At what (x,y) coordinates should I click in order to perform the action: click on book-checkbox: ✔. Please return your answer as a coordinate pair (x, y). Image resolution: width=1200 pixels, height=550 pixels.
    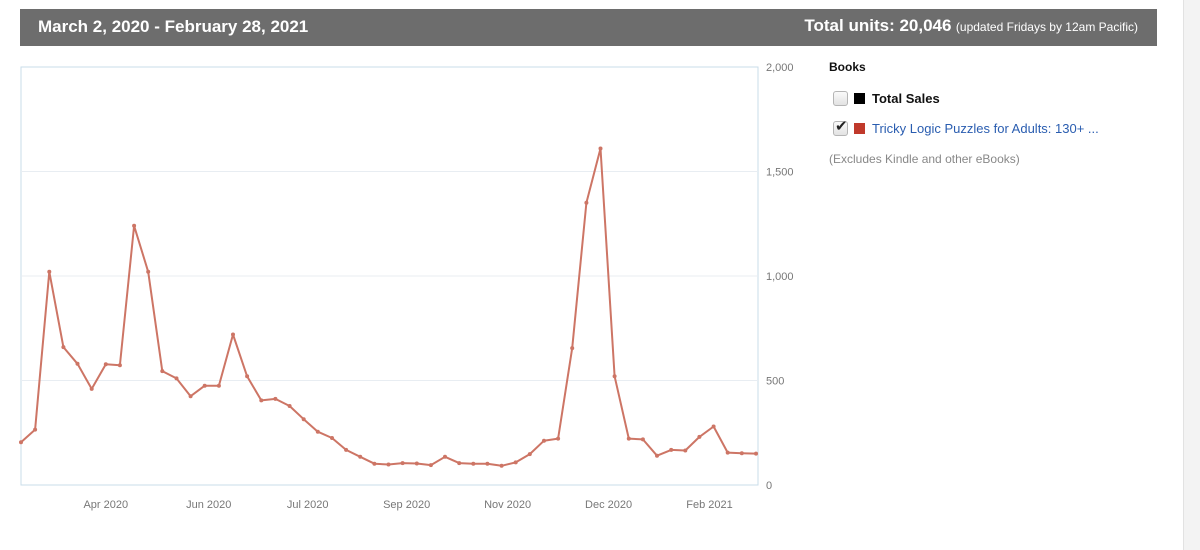
    Looking at the image, I should click on (840, 126).